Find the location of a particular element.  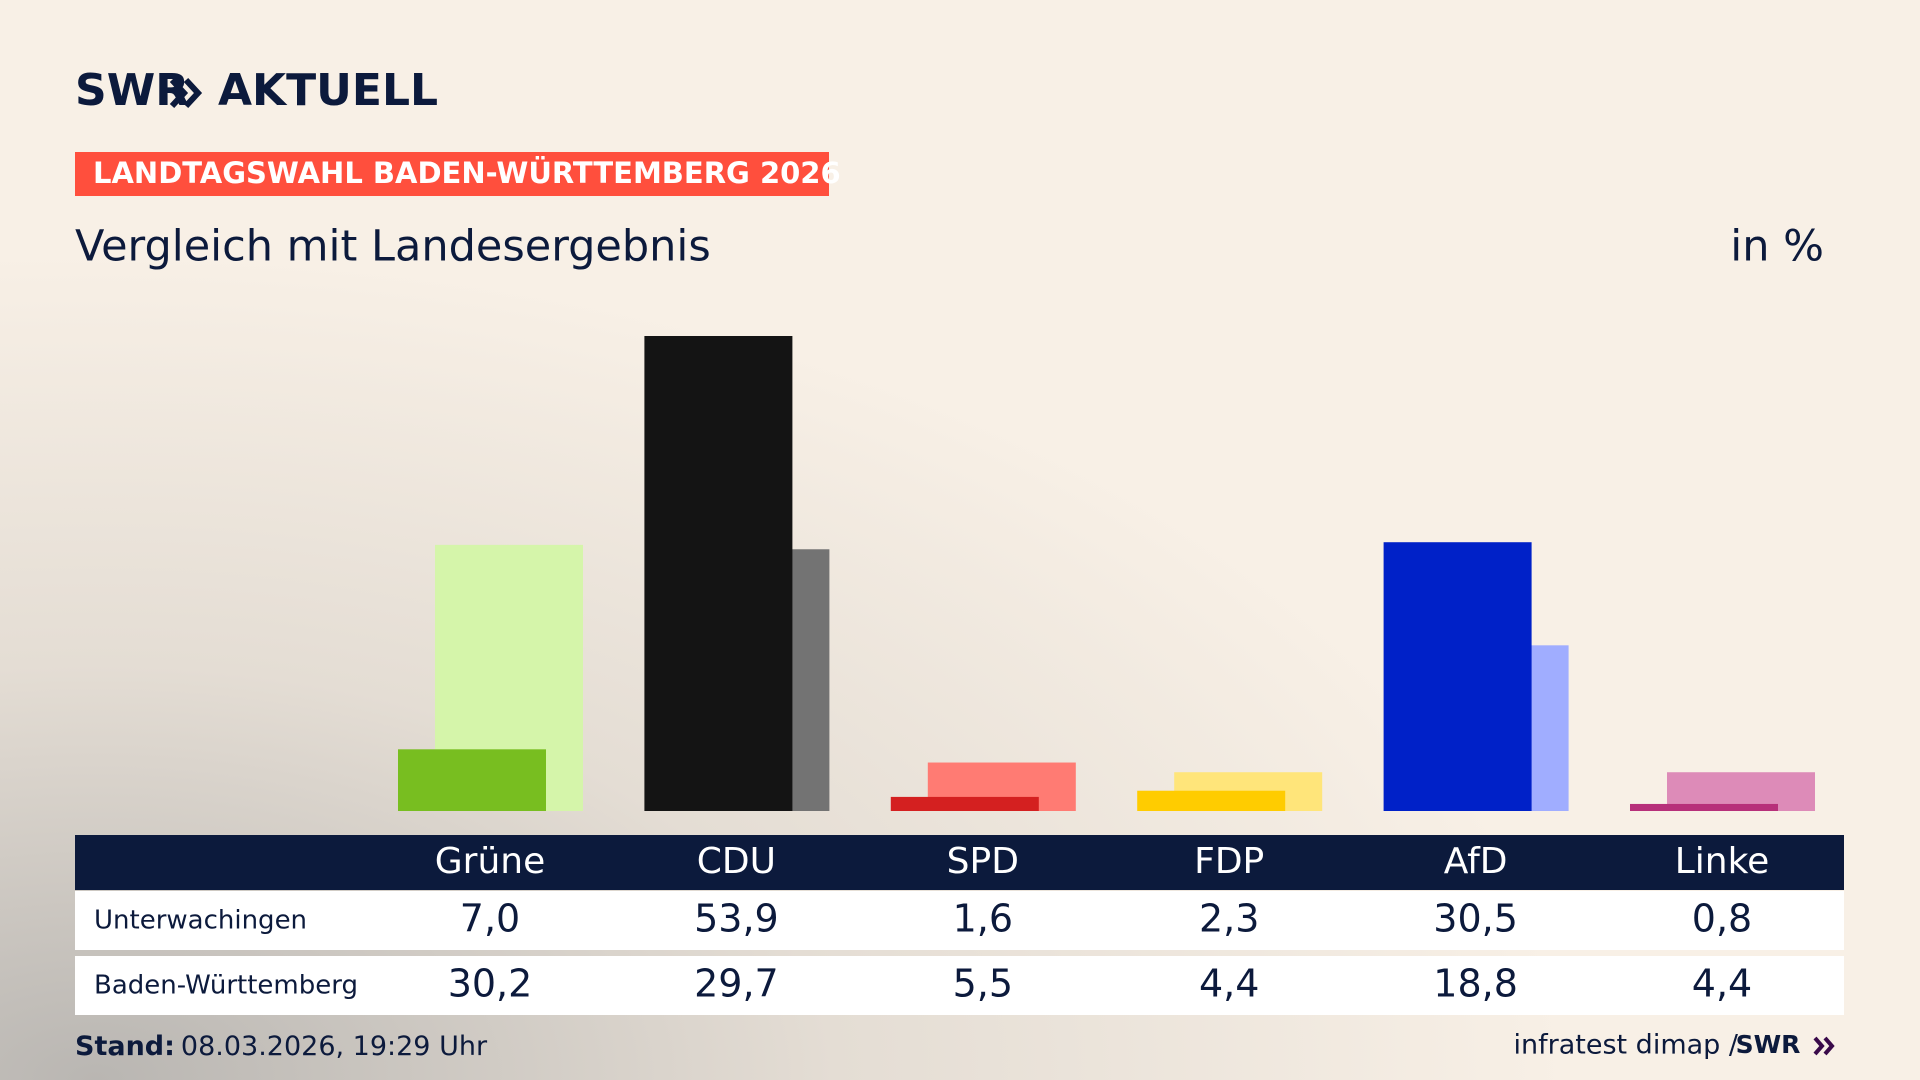

value-label: 1,6 is located at coordinates (983, 919).